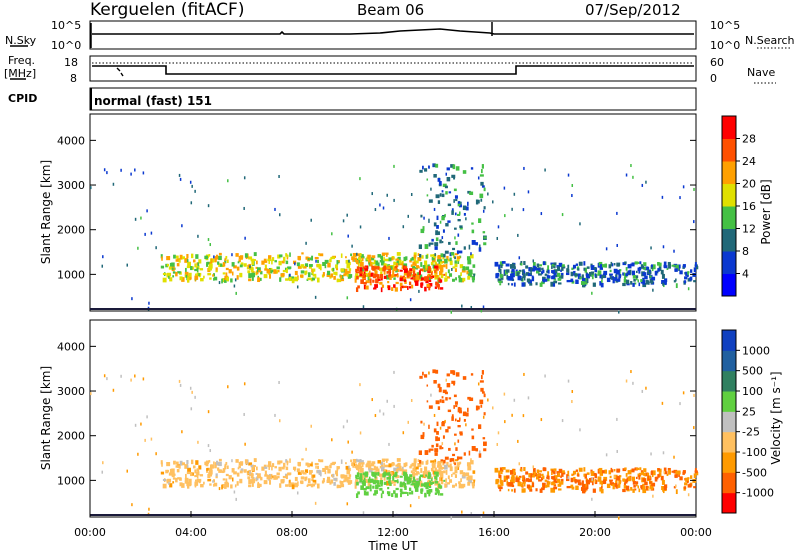  I want to click on colorbar-tick-label: -25, so click(751, 432).